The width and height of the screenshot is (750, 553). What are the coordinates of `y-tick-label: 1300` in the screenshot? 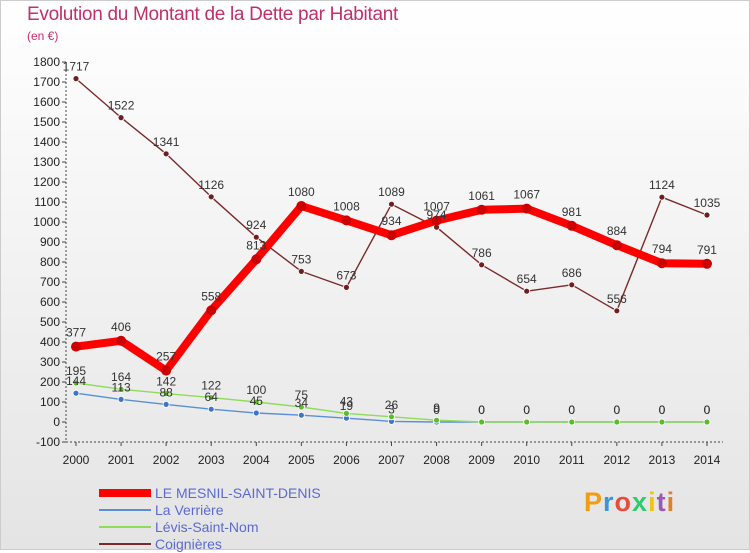 It's located at (46, 162).